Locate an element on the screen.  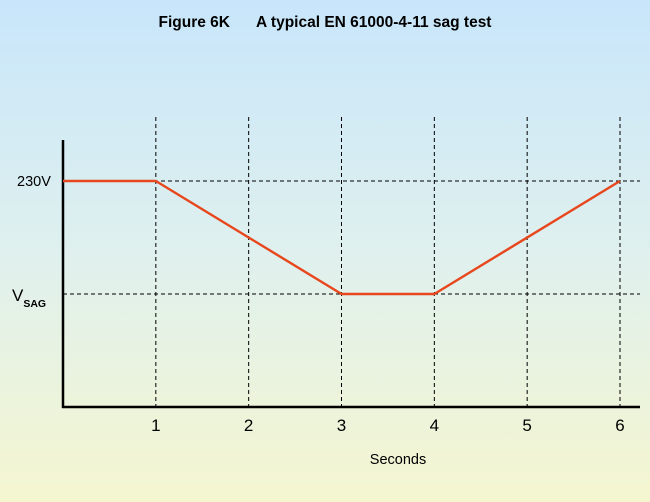
figure-label: Figure 6K is located at coordinates (194, 22).